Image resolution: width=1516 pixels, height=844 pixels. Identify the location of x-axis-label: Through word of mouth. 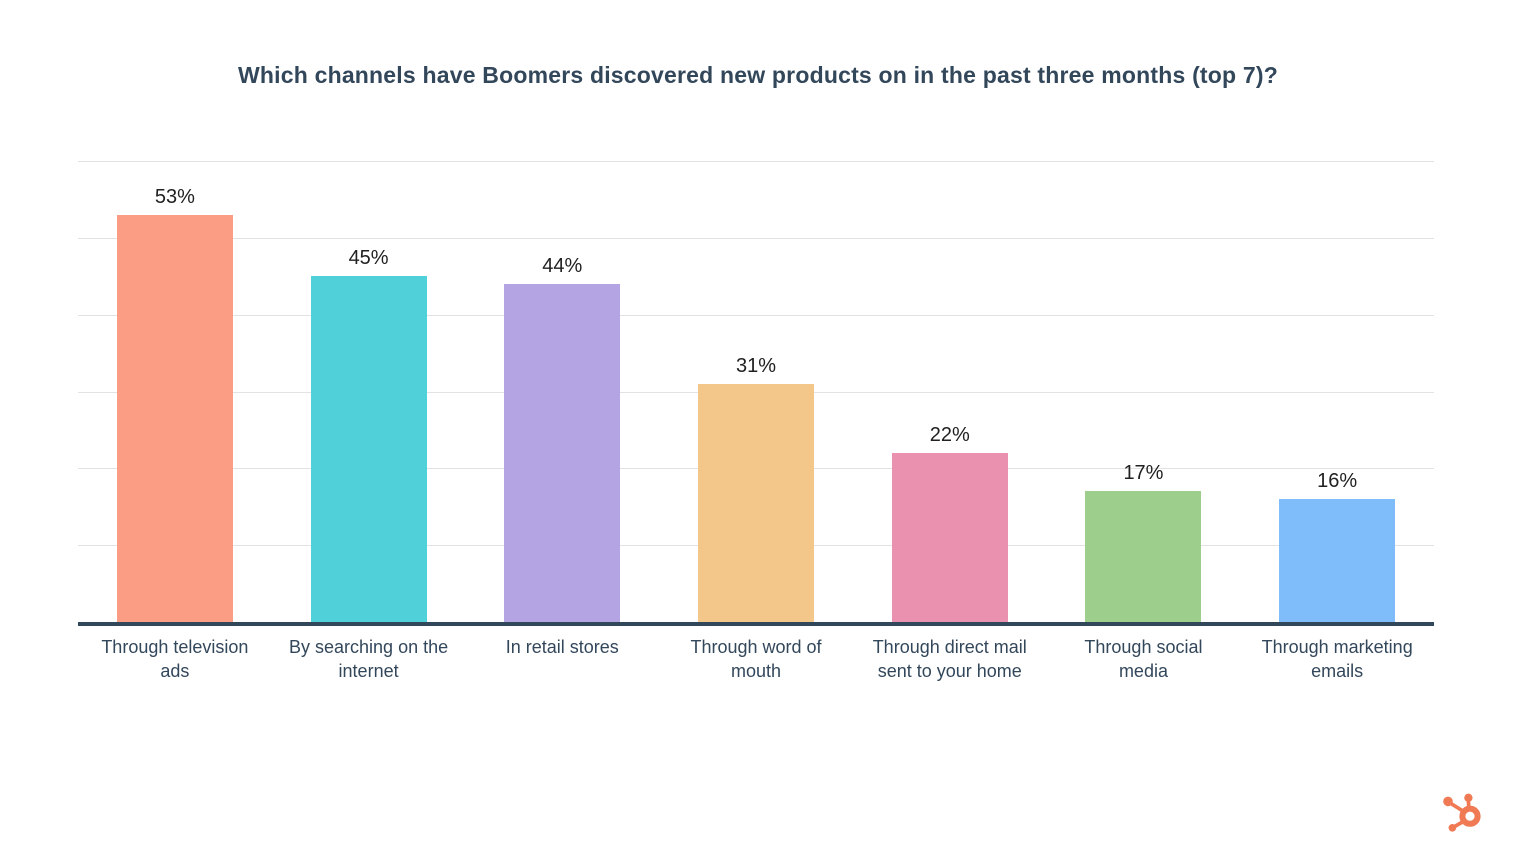
(756, 659).